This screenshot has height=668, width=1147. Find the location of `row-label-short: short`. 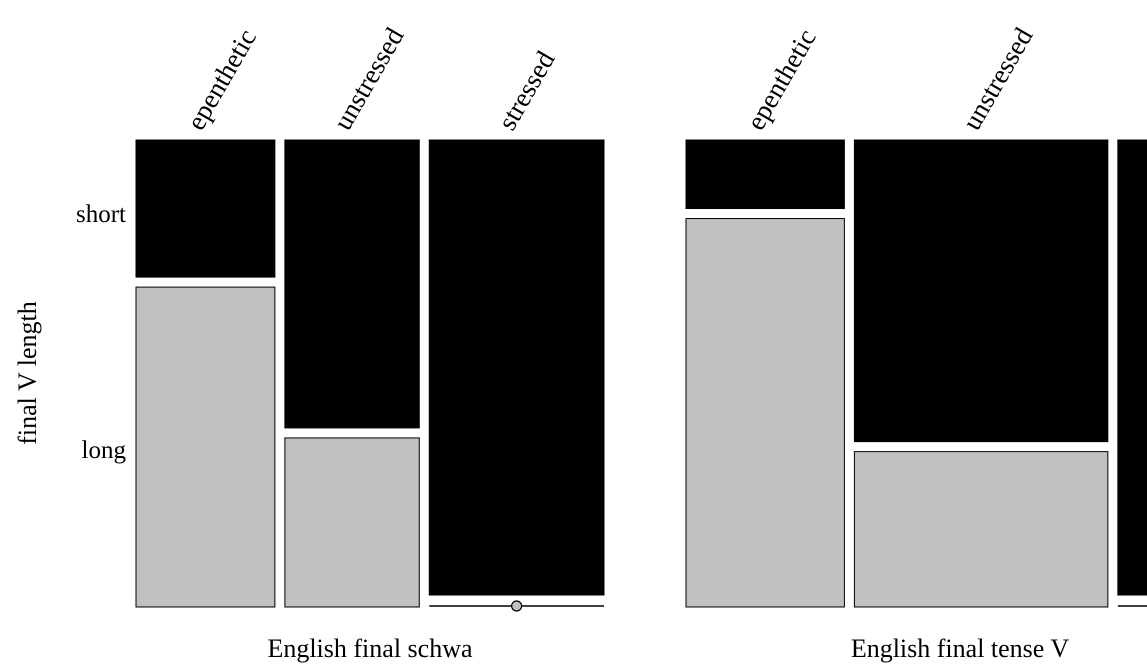

row-label-short: short is located at coordinates (101, 214).